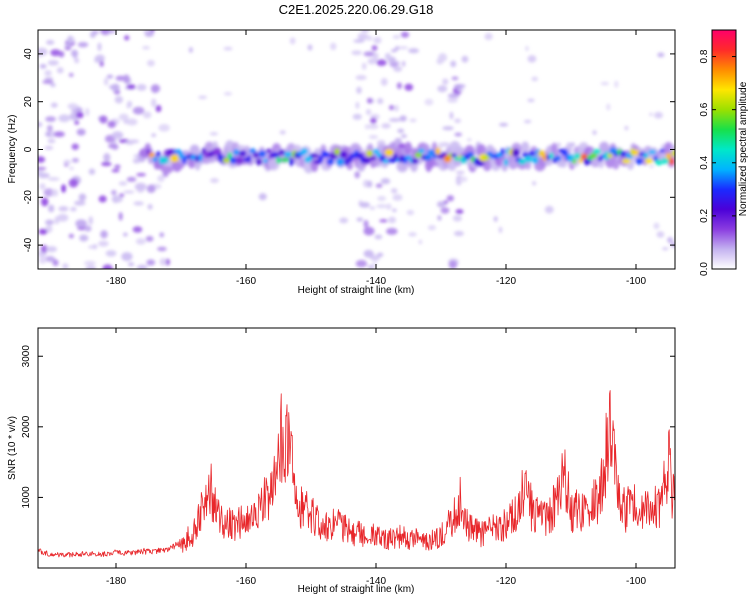  I want to click on snr-xtick-label: -160, so click(246, 581).